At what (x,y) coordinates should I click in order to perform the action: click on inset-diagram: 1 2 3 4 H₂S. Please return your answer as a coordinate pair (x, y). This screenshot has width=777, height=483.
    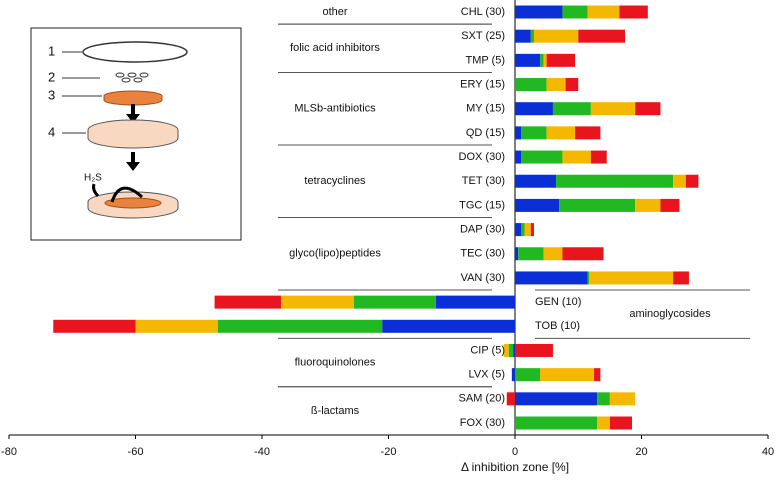
    Looking at the image, I should click on (136, 134).